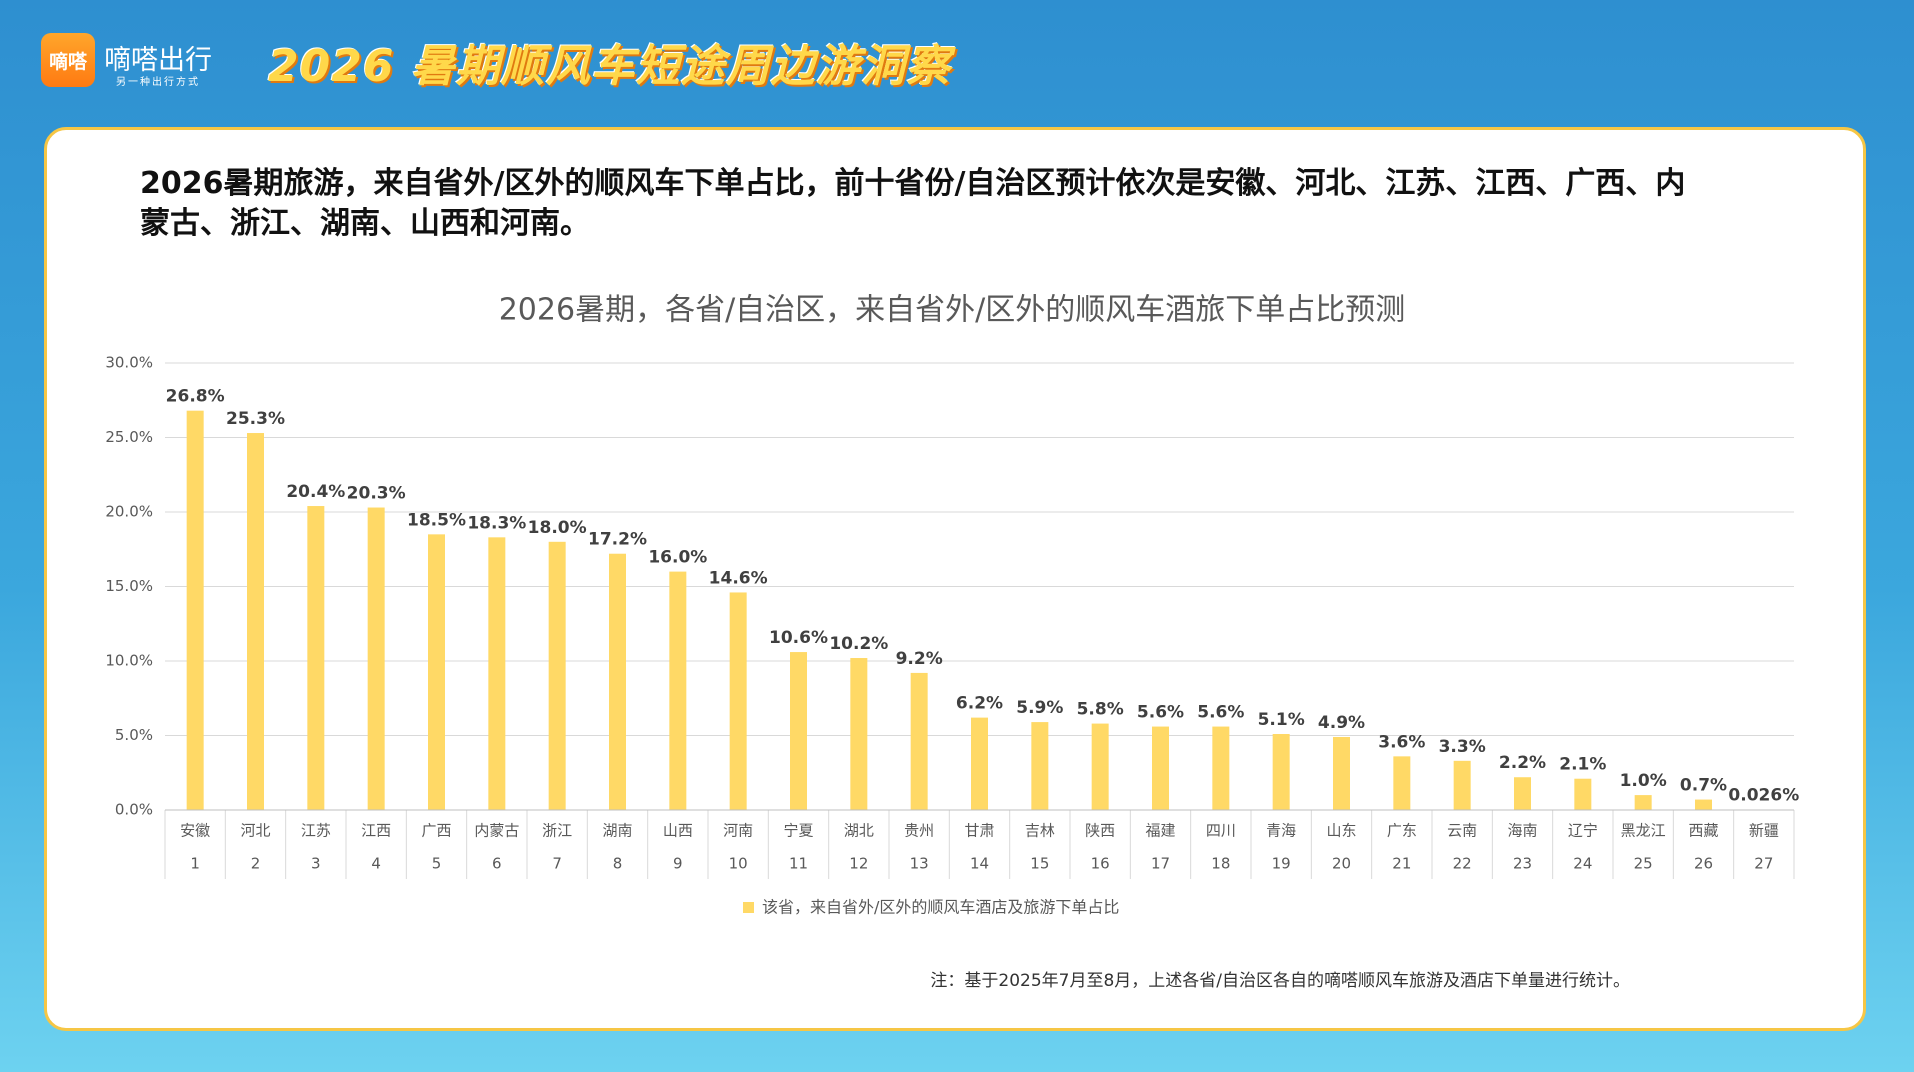 Image resolution: width=1914 pixels, height=1072 pixels. I want to click on y-tick-label: 25.0%, so click(129, 437).